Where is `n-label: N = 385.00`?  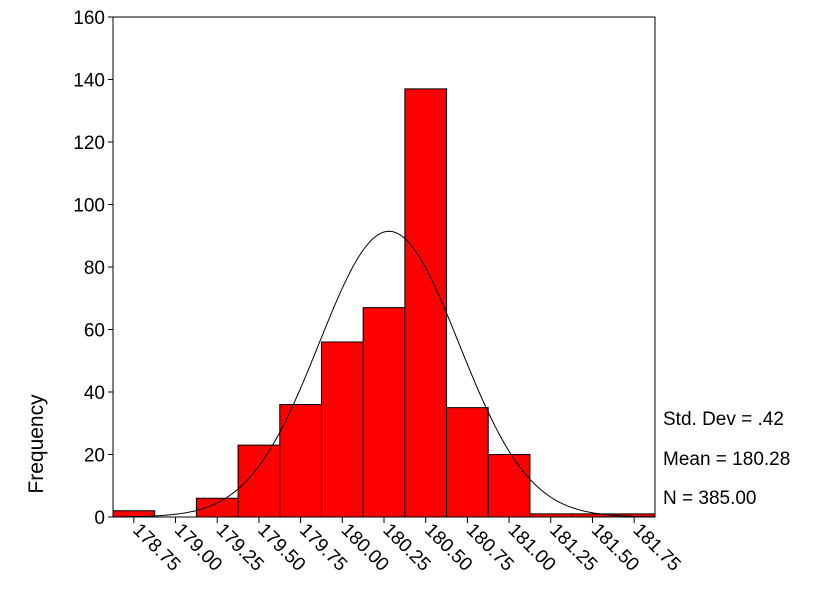 n-label: N = 385.00 is located at coordinates (710, 498).